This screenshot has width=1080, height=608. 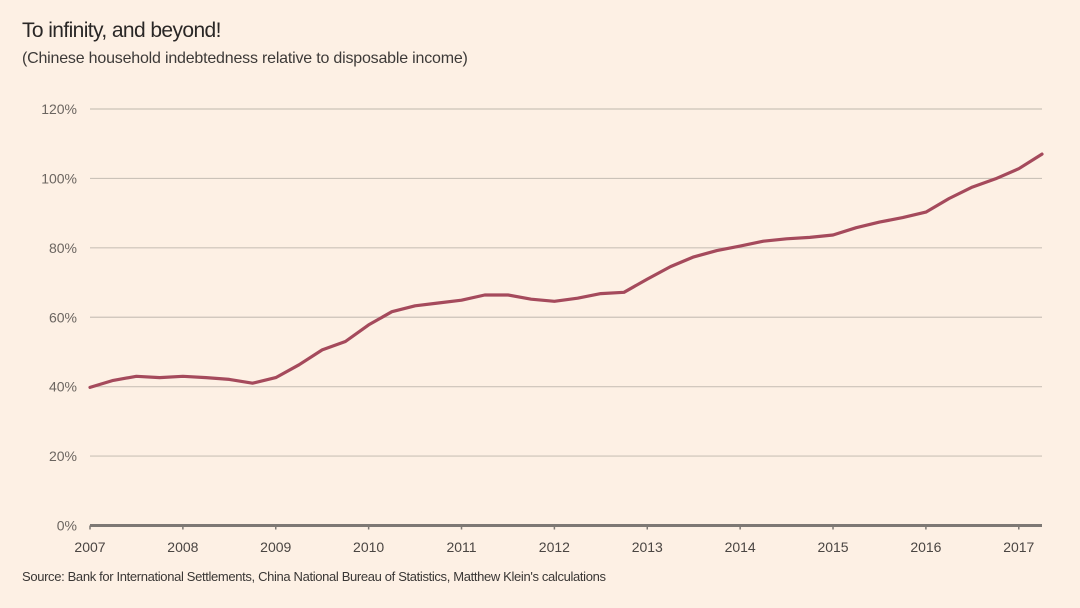 I want to click on x-tick-label: 2011, so click(x=461, y=547).